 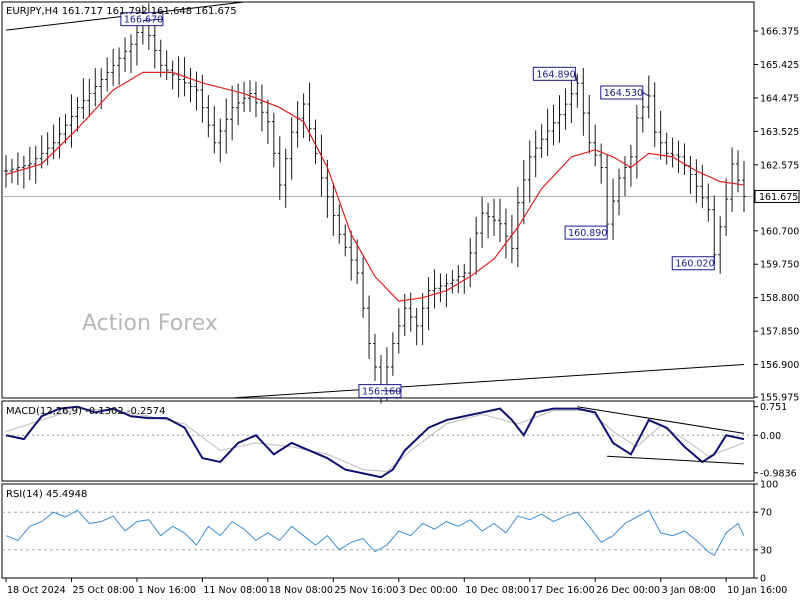 I want to click on rsi-tick-label: 100, so click(x=769, y=485).